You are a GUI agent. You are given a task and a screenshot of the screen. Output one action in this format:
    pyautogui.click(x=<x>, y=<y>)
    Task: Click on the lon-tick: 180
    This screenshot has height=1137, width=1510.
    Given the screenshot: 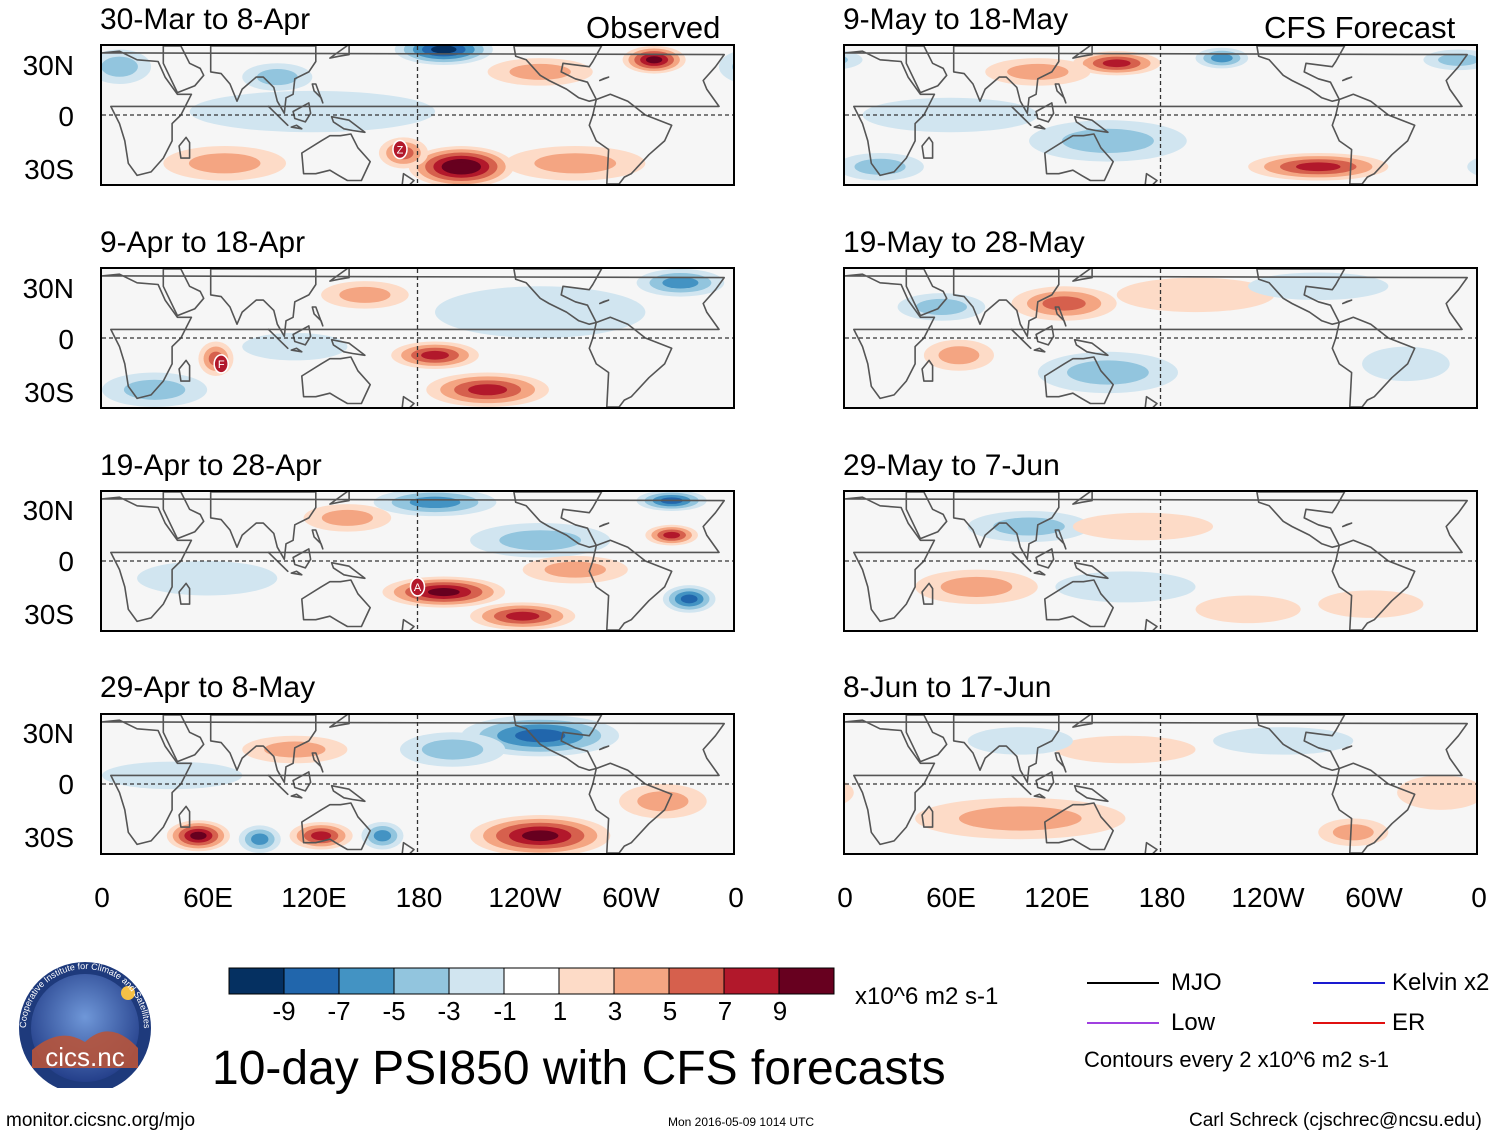 What is the action you would take?
    pyautogui.click(x=419, y=897)
    